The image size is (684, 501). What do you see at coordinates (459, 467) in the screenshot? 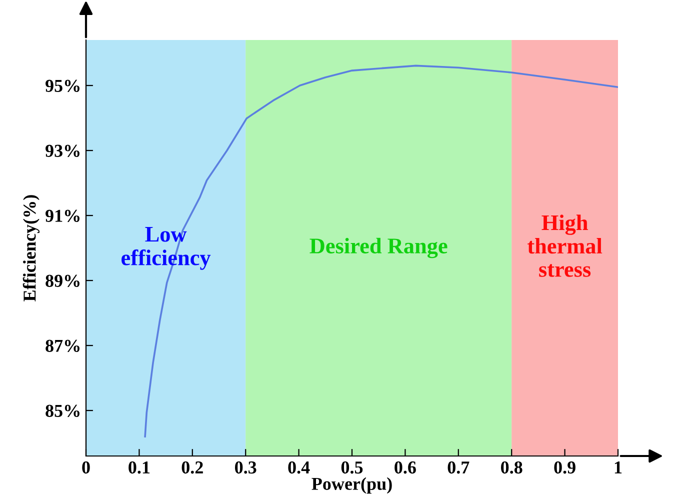
I see `x-tick-label: 0.7` at bounding box center [459, 467].